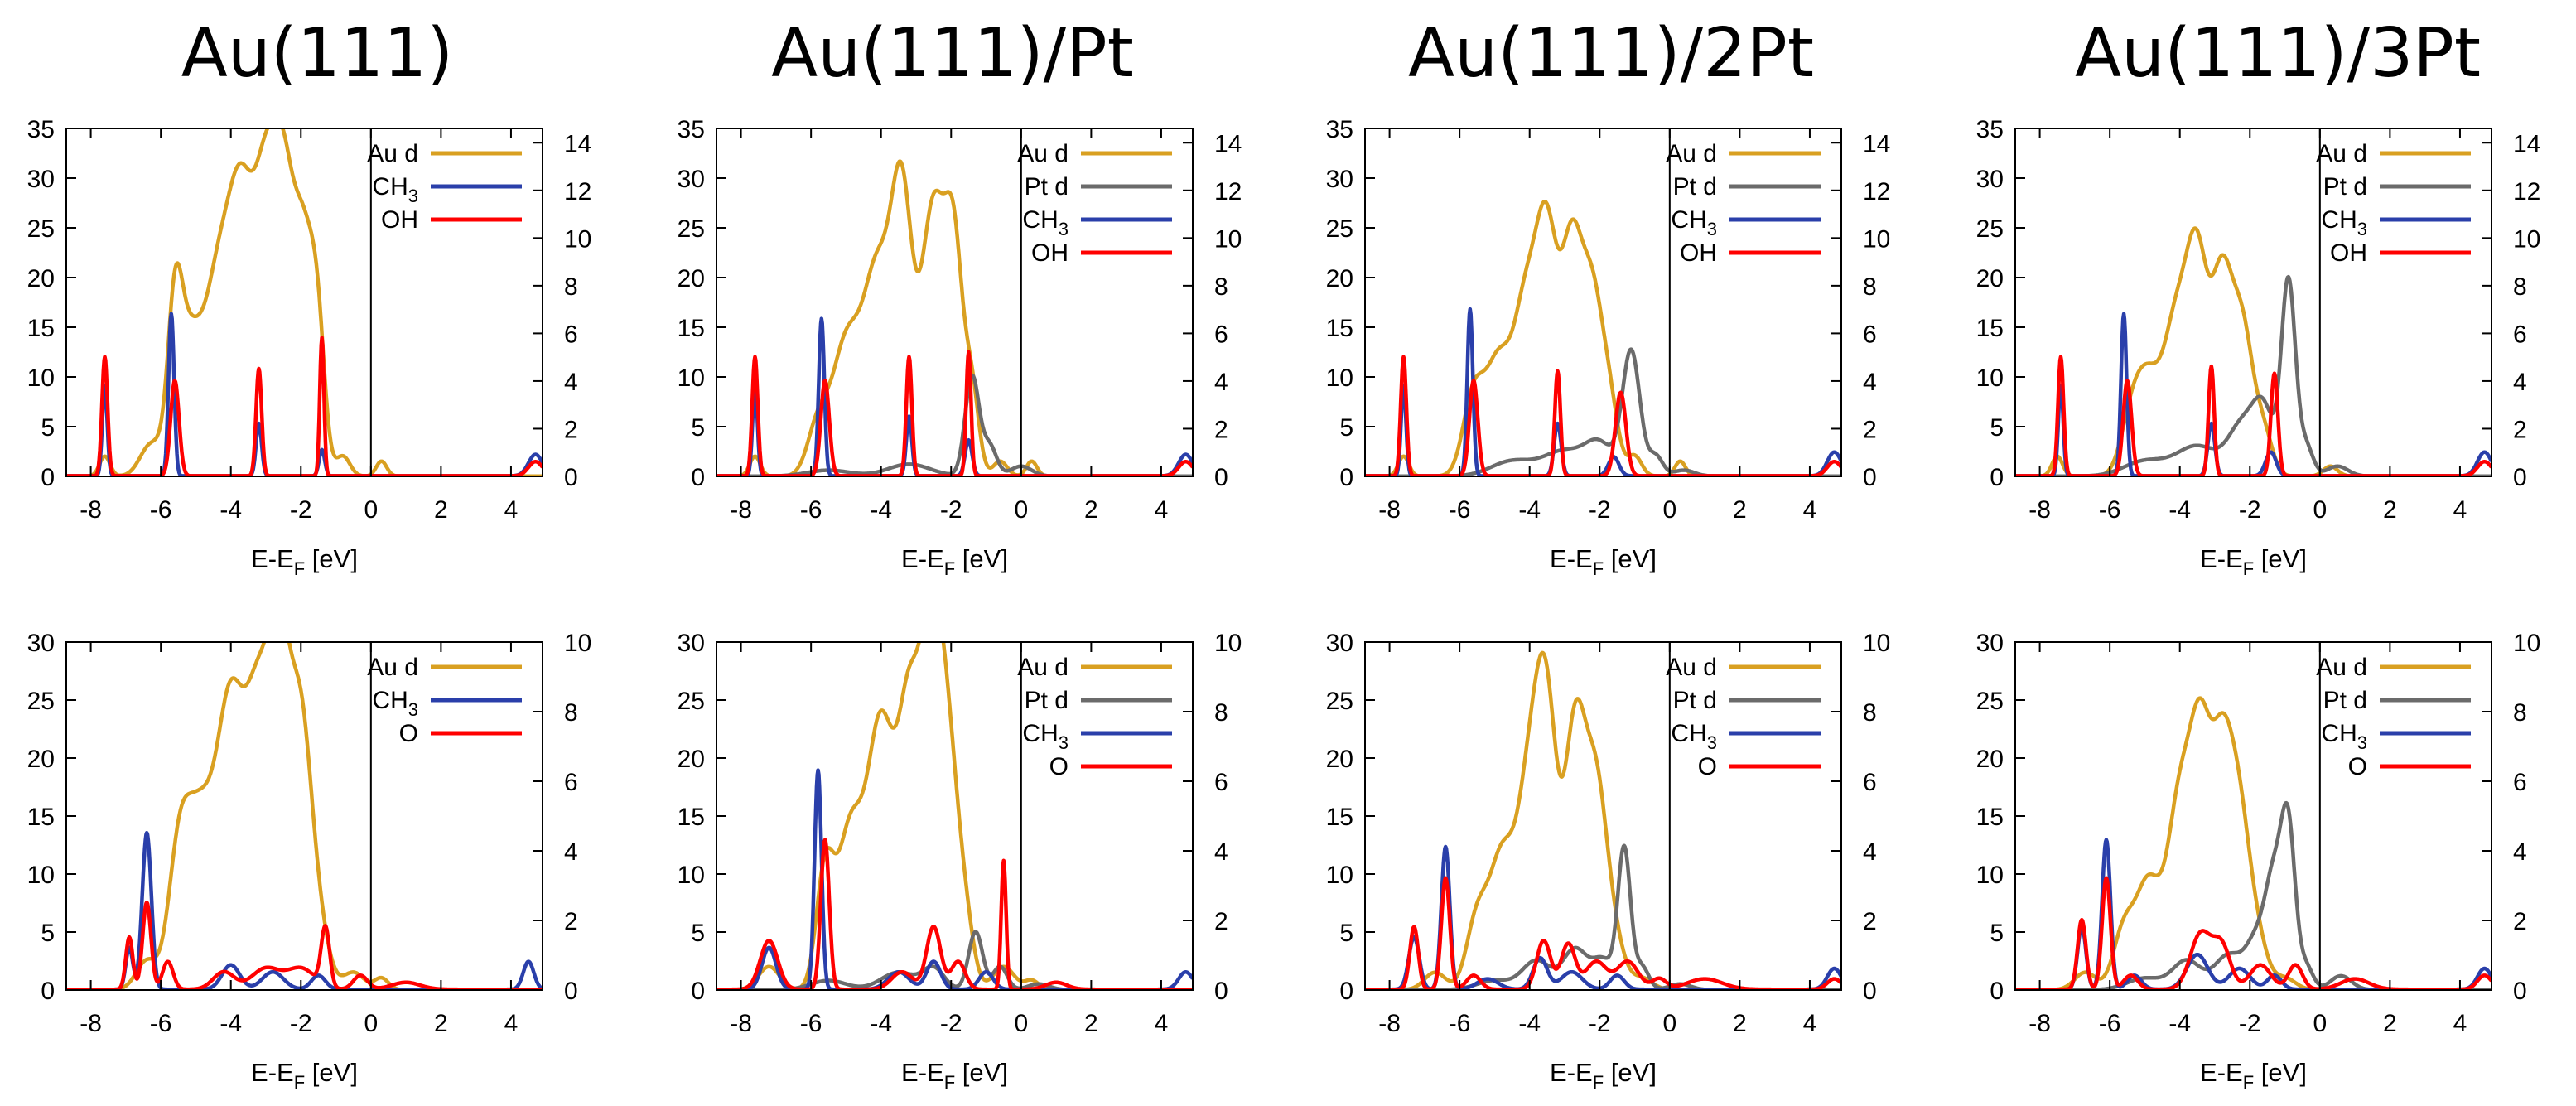 This screenshot has height=1106, width=2576. What do you see at coordinates (1630, 558) in the screenshot?
I see `x-axis-label-unit: [eV]` at bounding box center [1630, 558].